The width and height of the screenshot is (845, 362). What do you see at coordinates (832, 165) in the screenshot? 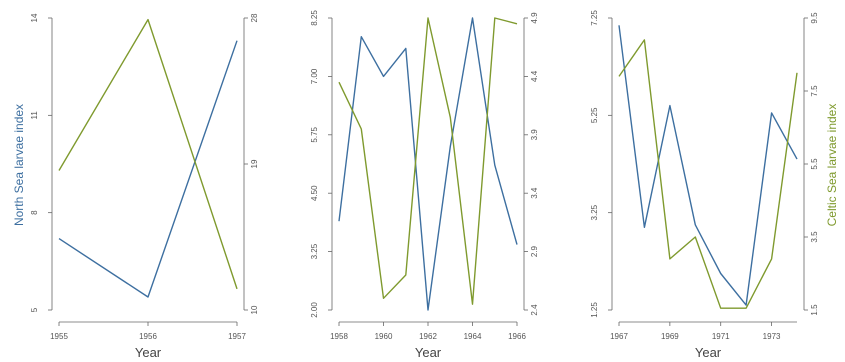
I see `right-axis-label: Celtic Sea larvae index` at bounding box center [832, 165].